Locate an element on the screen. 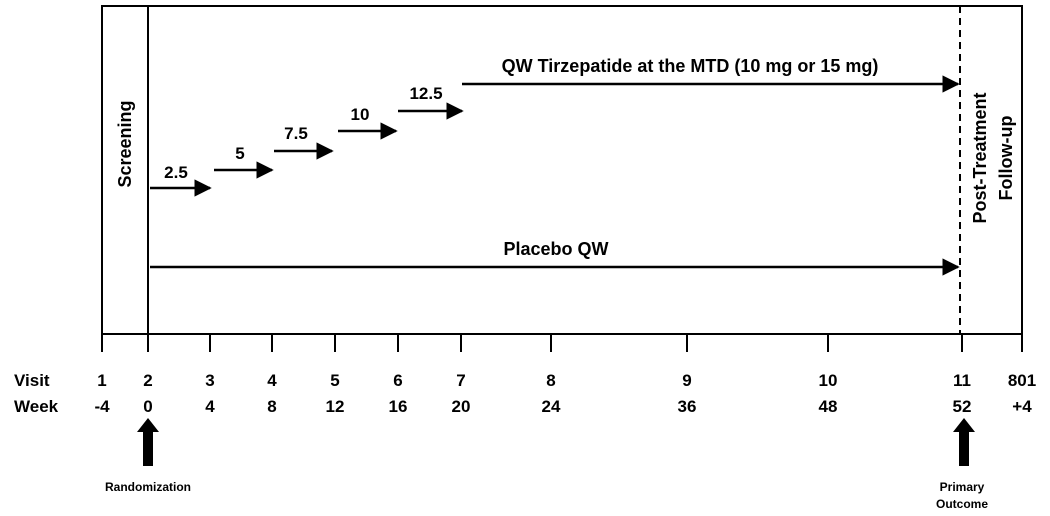 Image resolution: width=1050 pixels, height=516 pixels. randomization-arrow-icon is located at coordinates (148, 442).